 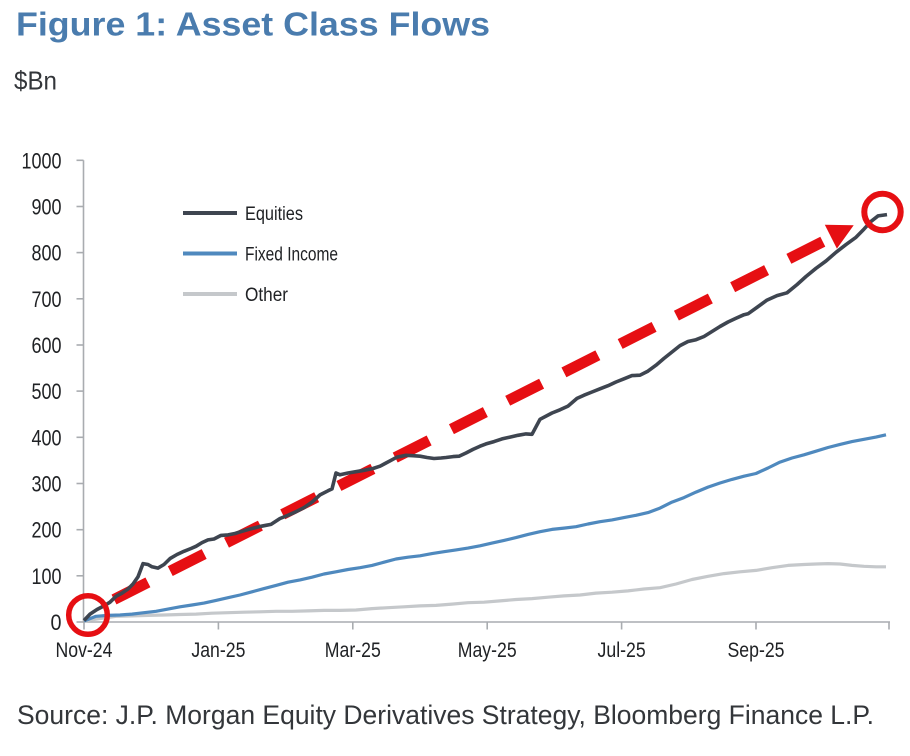 What do you see at coordinates (47, 207) in the screenshot?
I see `svg-text: 900` at bounding box center [47, 207].